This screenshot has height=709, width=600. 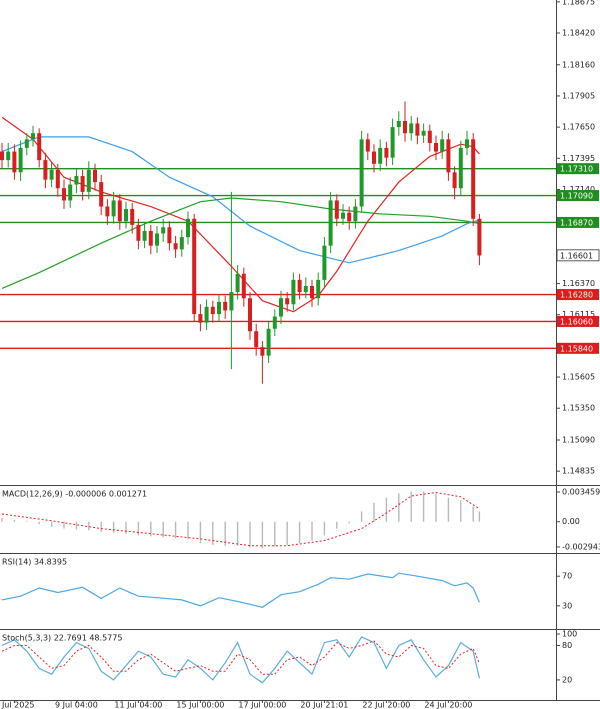 I want to click on level-label: 1.17090, so click(x=576, y=196).